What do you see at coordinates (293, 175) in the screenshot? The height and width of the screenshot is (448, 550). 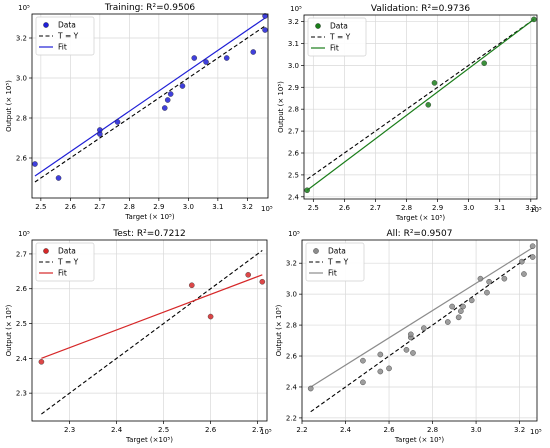 I see `y-tick-label: 2.5` at bounding box center [293, 175].